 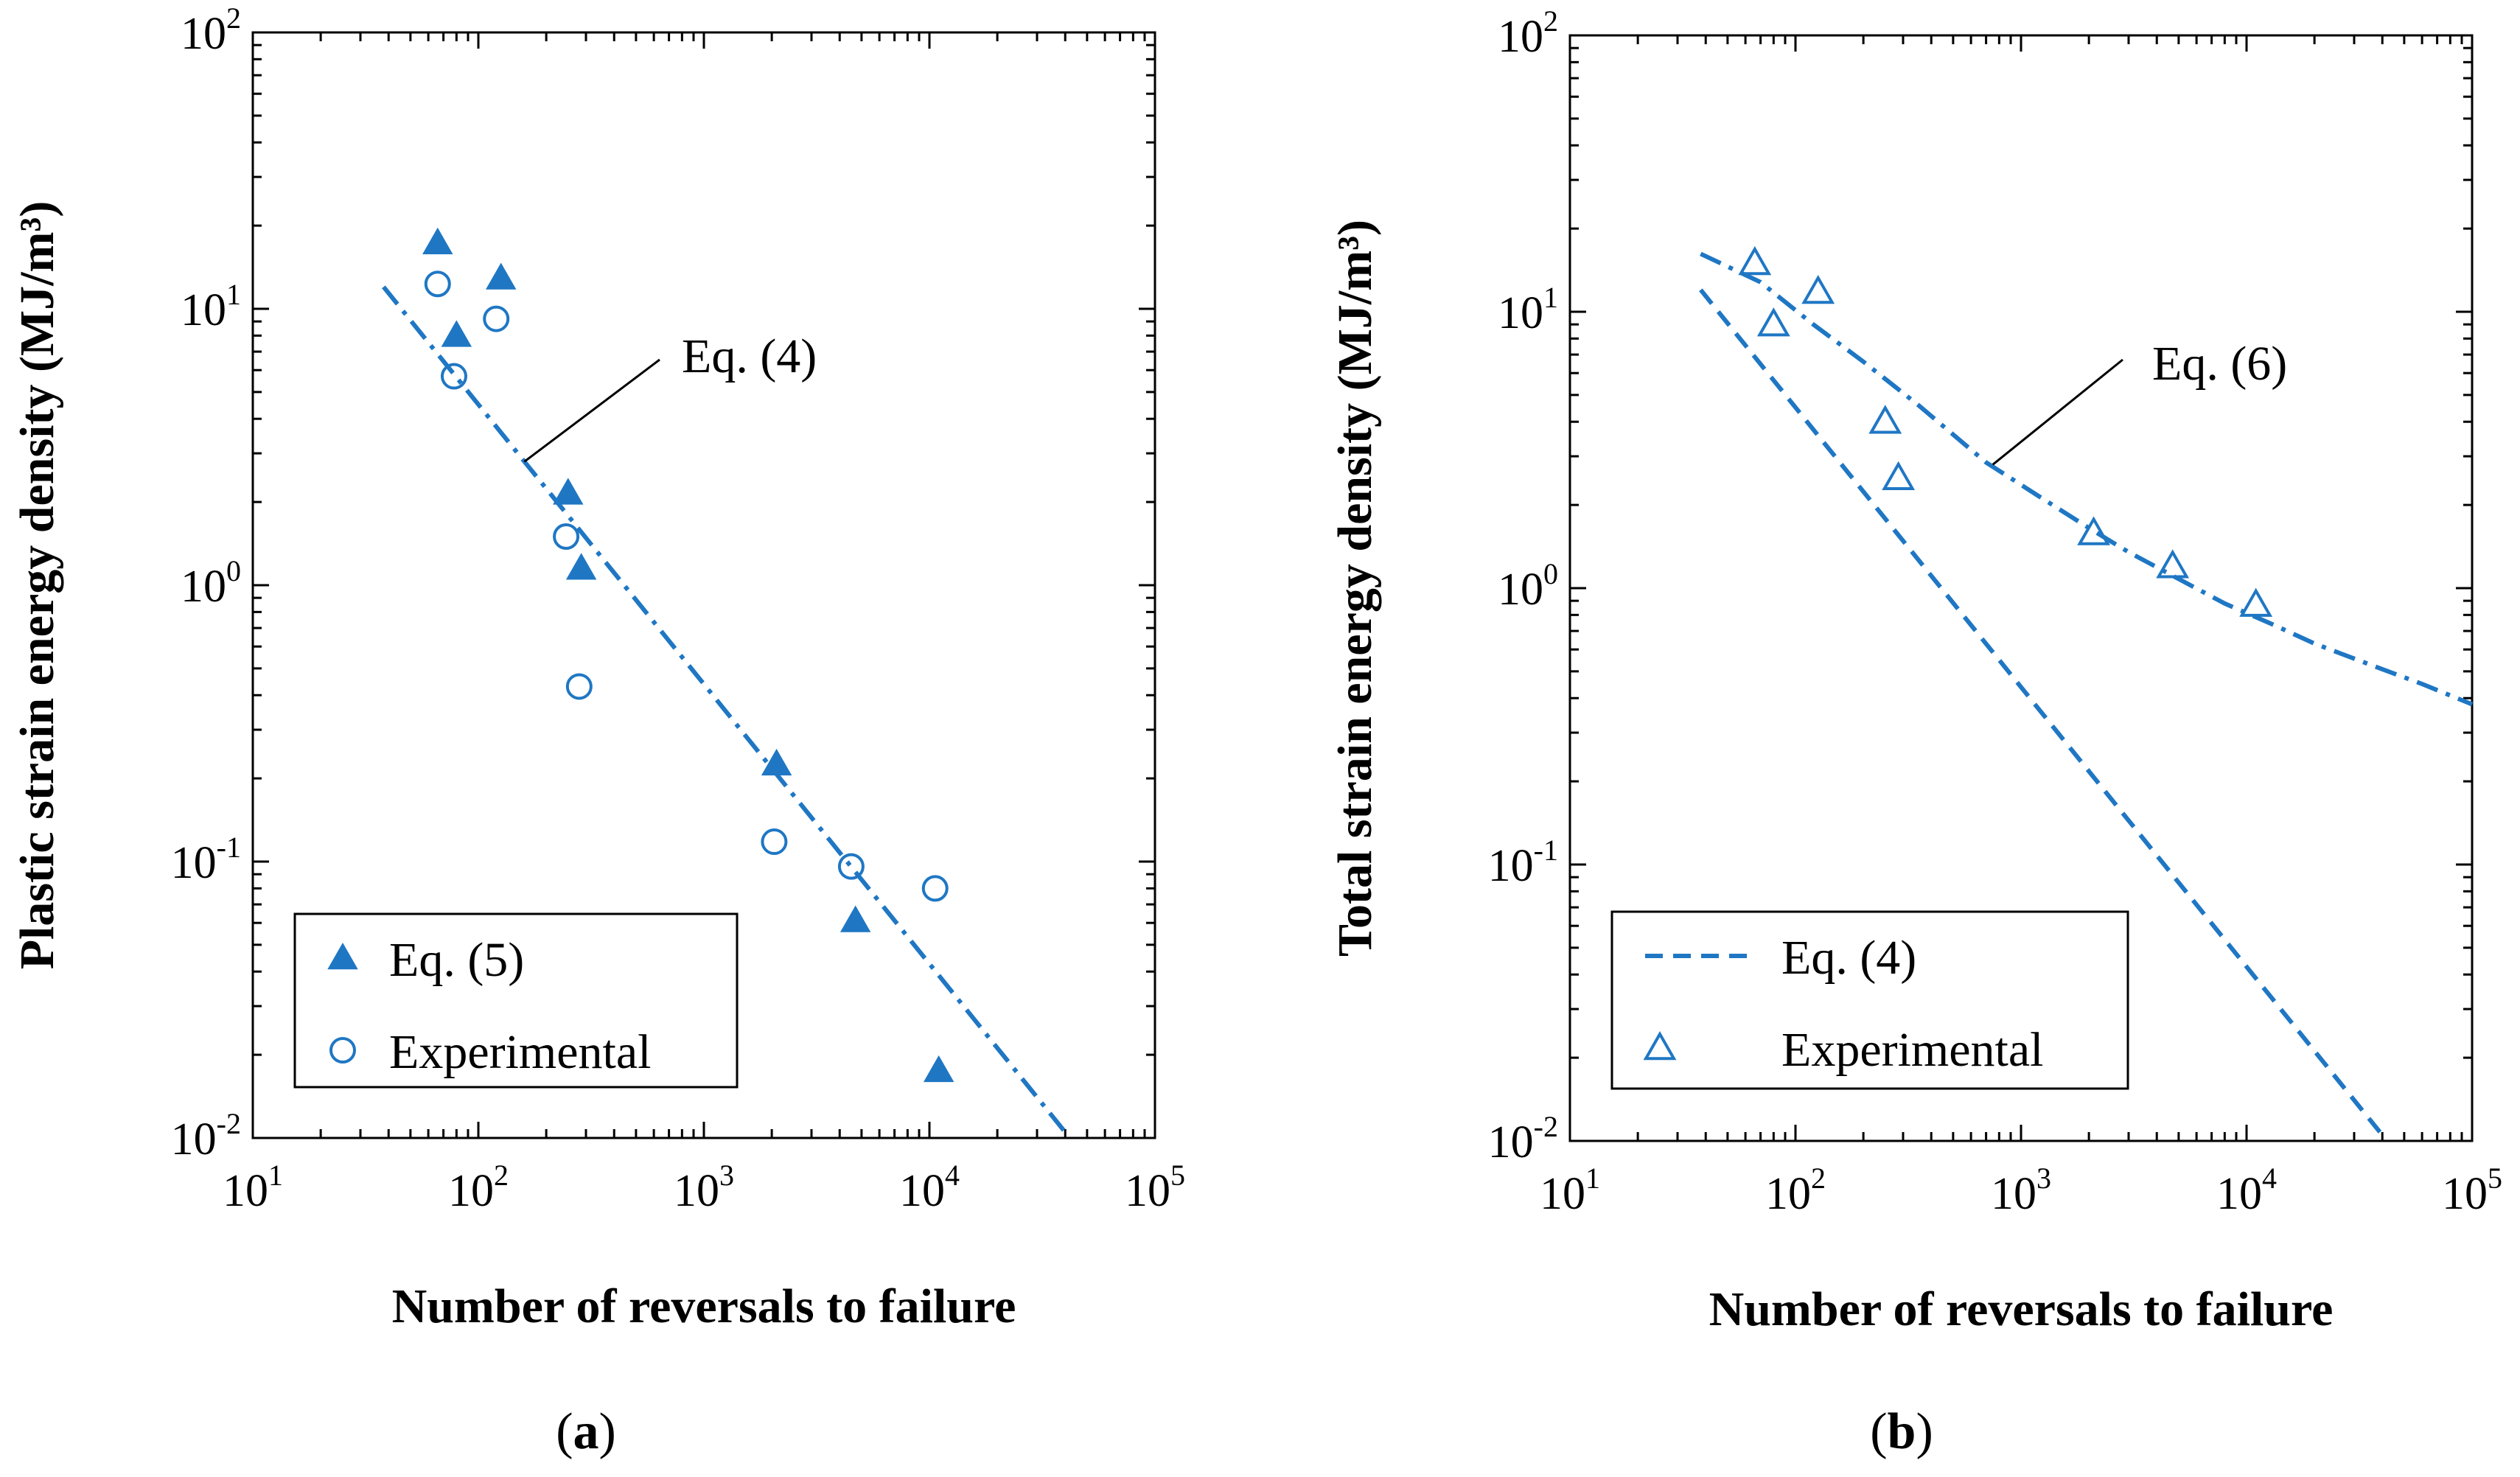 What do you see at coordinates (749, 356) in the screenshot?
I see `annotation-label: Eq. (4)` at bounding box center [749, 356].